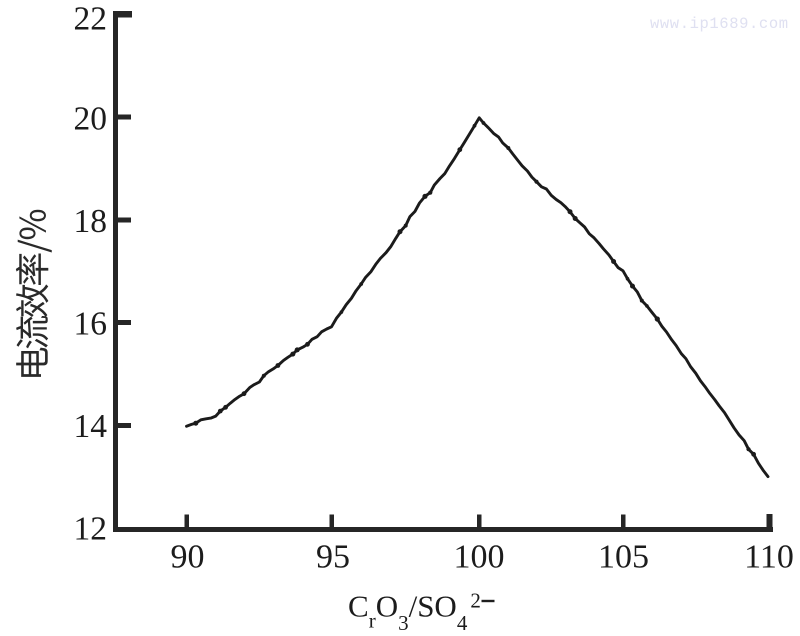  What do you see at coordinates (719, 24) in the screenshot?
I see `svg-text: www.ip1689.com` at bounding box center [719, 24].